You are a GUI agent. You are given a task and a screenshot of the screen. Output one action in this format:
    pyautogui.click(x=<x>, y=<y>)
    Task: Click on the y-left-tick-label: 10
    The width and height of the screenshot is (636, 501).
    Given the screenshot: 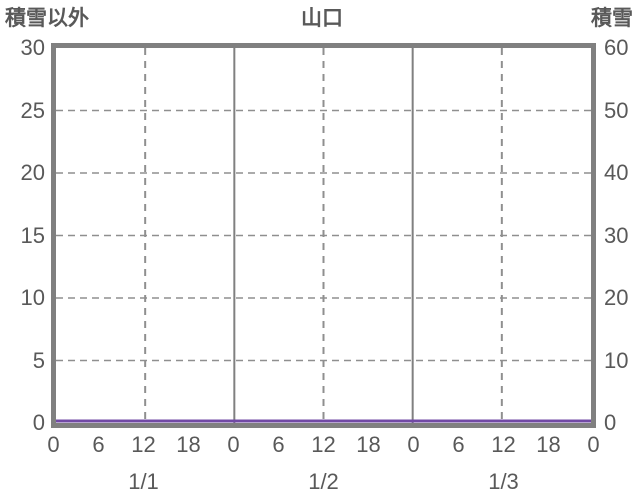 What is the action you would take?
    pyautogui.click(x=32, y=297)
    